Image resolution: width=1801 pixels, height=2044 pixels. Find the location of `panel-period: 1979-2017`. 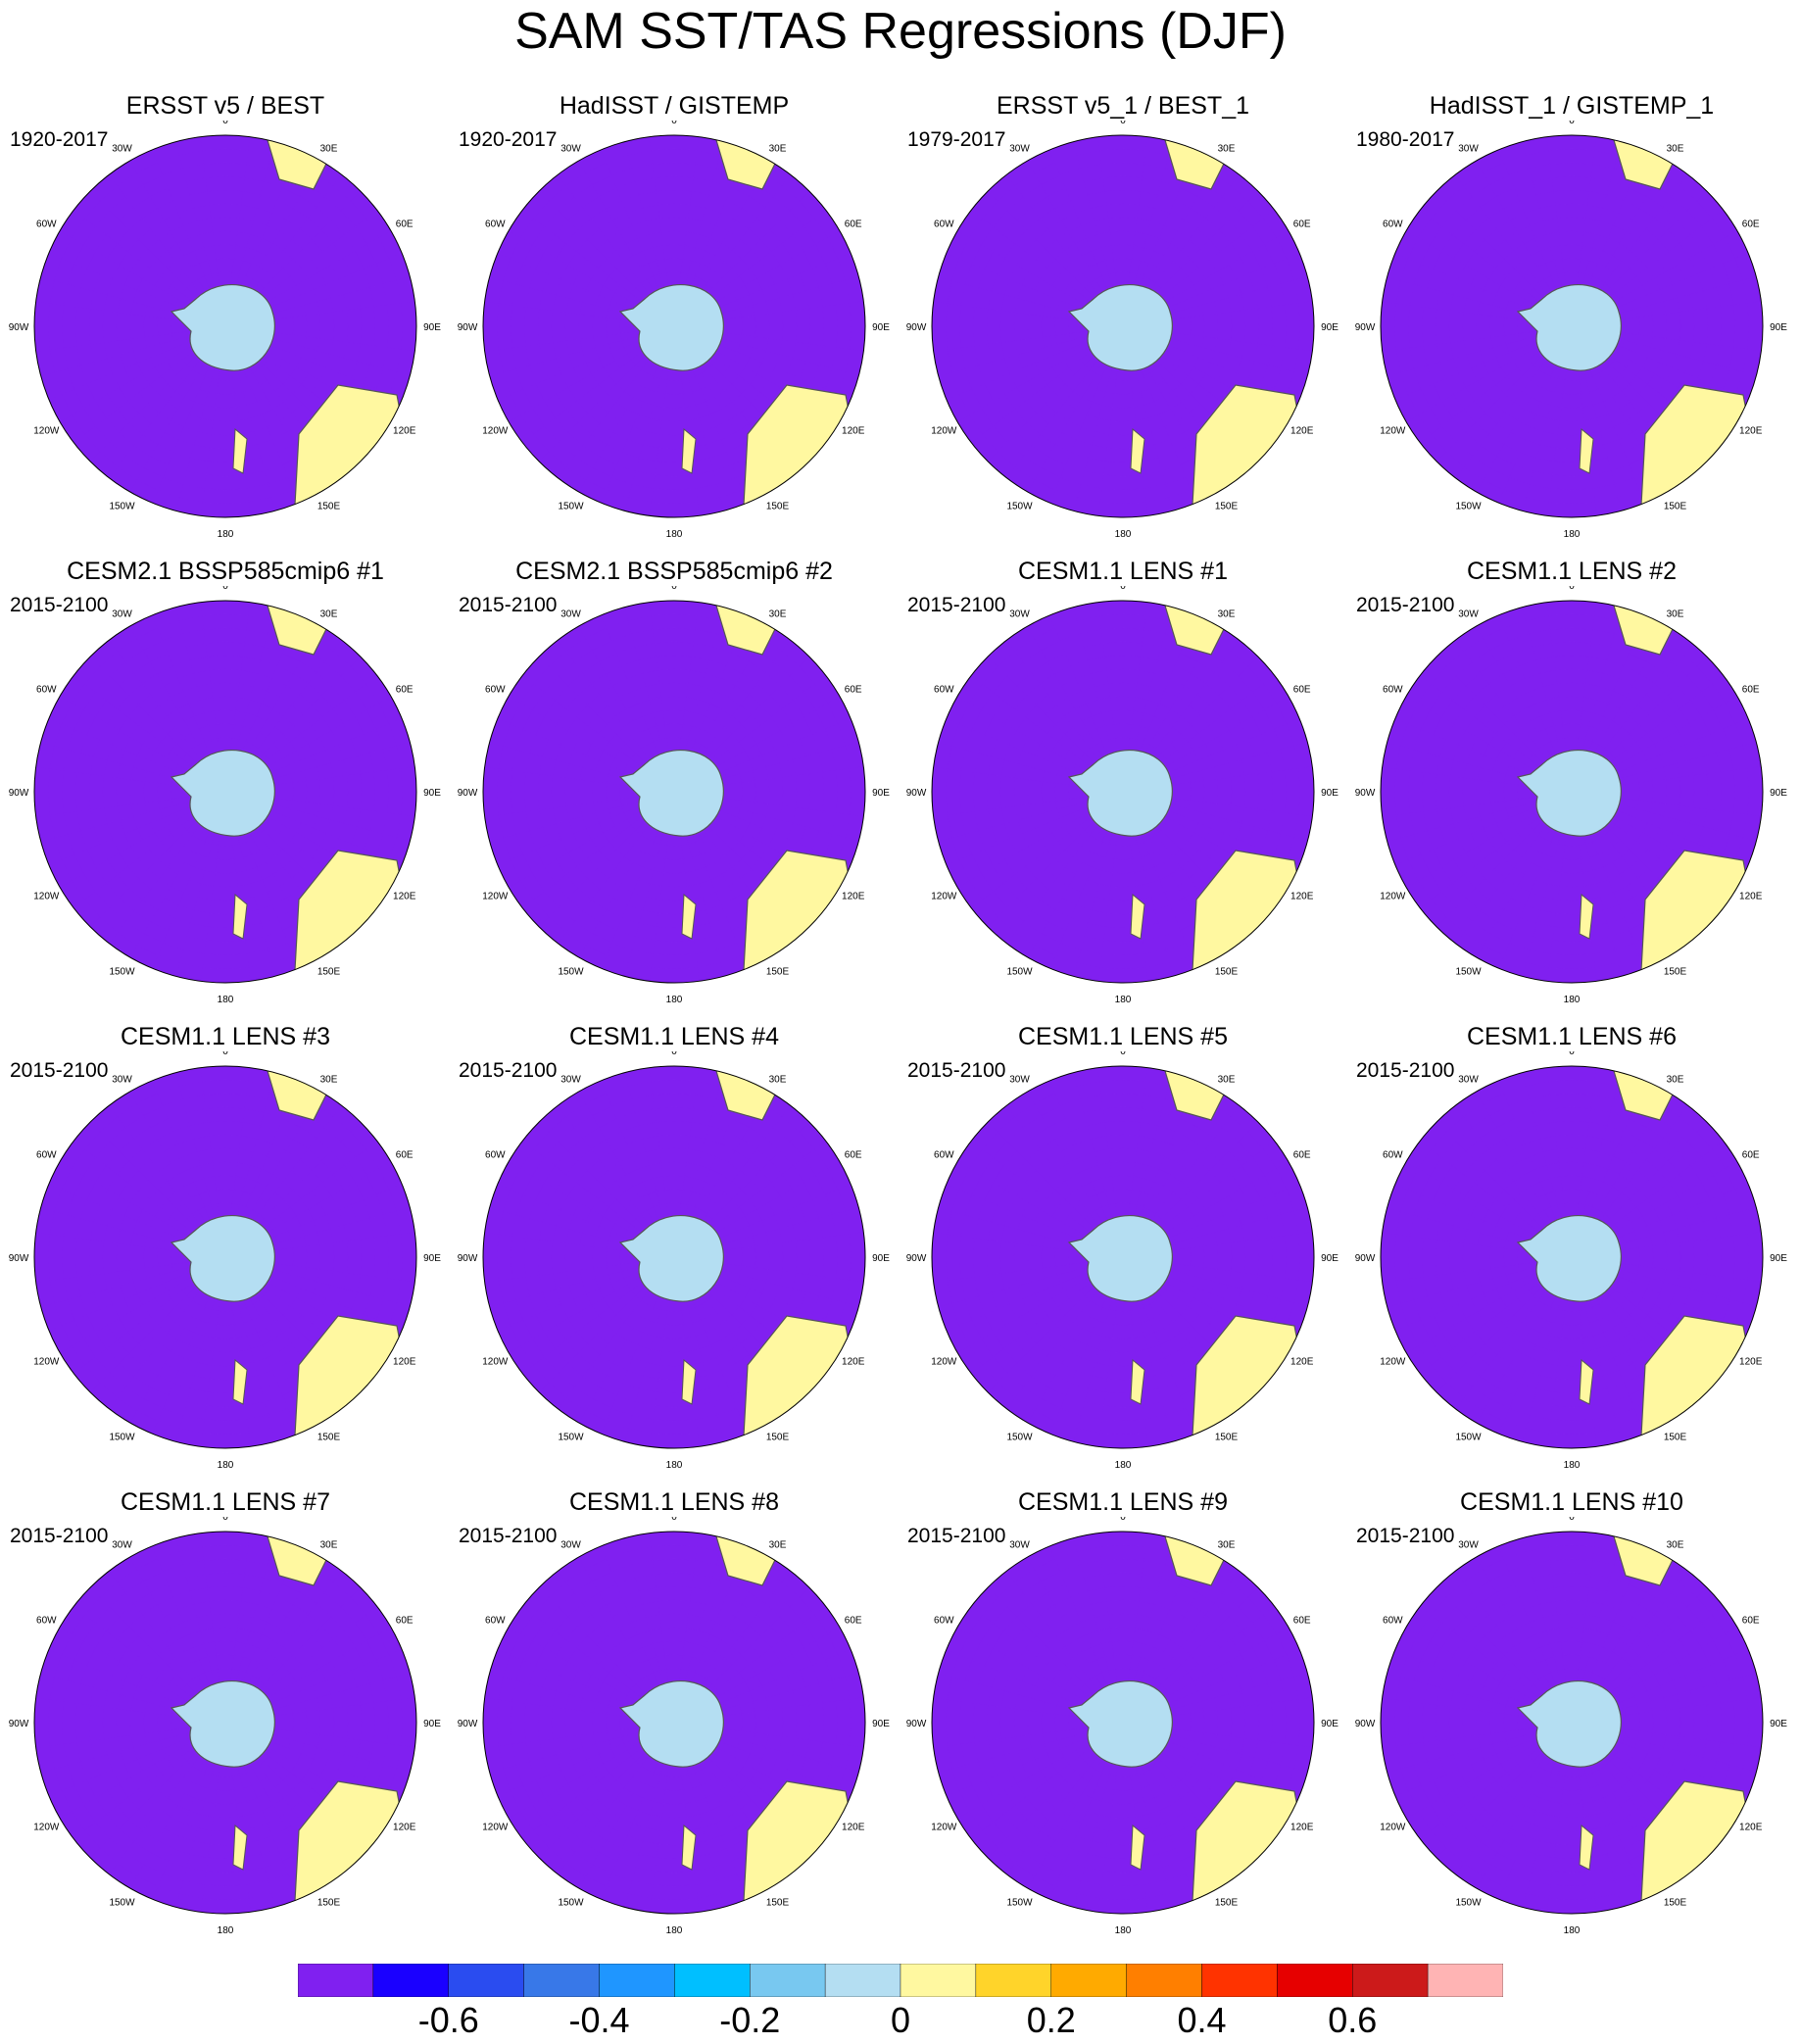

panel-period: 1979-2017 is located at coordinates (956, 140).